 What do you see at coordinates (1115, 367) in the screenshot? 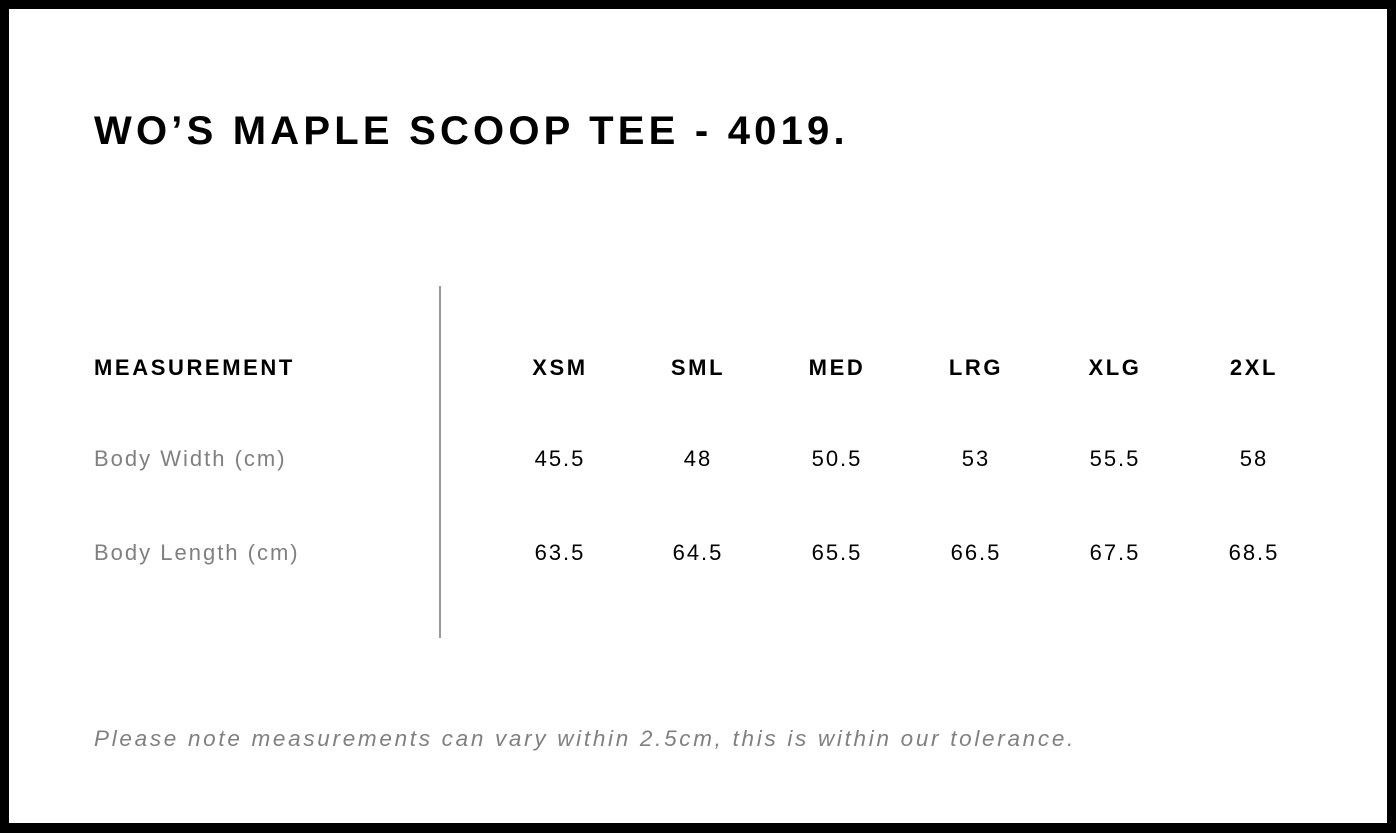
I see `size-header-xlg: XLG` at bounding box center [1115, 367].